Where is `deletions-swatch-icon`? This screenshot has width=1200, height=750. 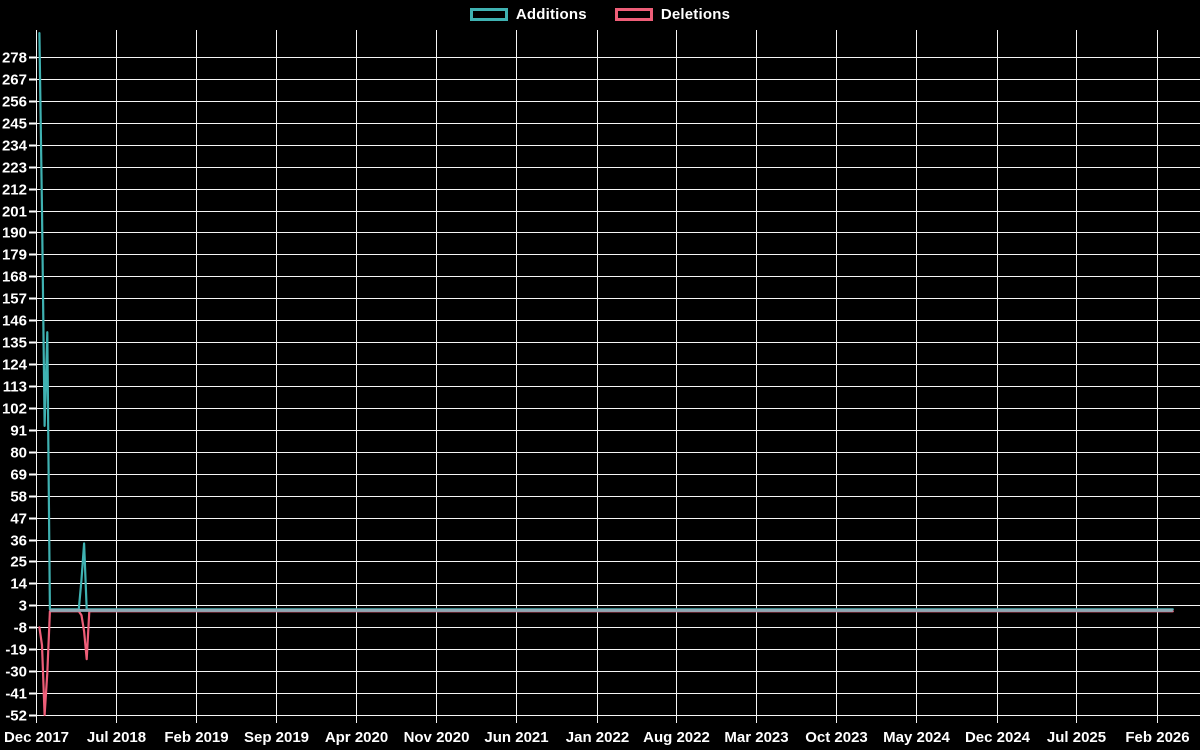 deletions-swatch-icon is located at coordinates (633, 14).